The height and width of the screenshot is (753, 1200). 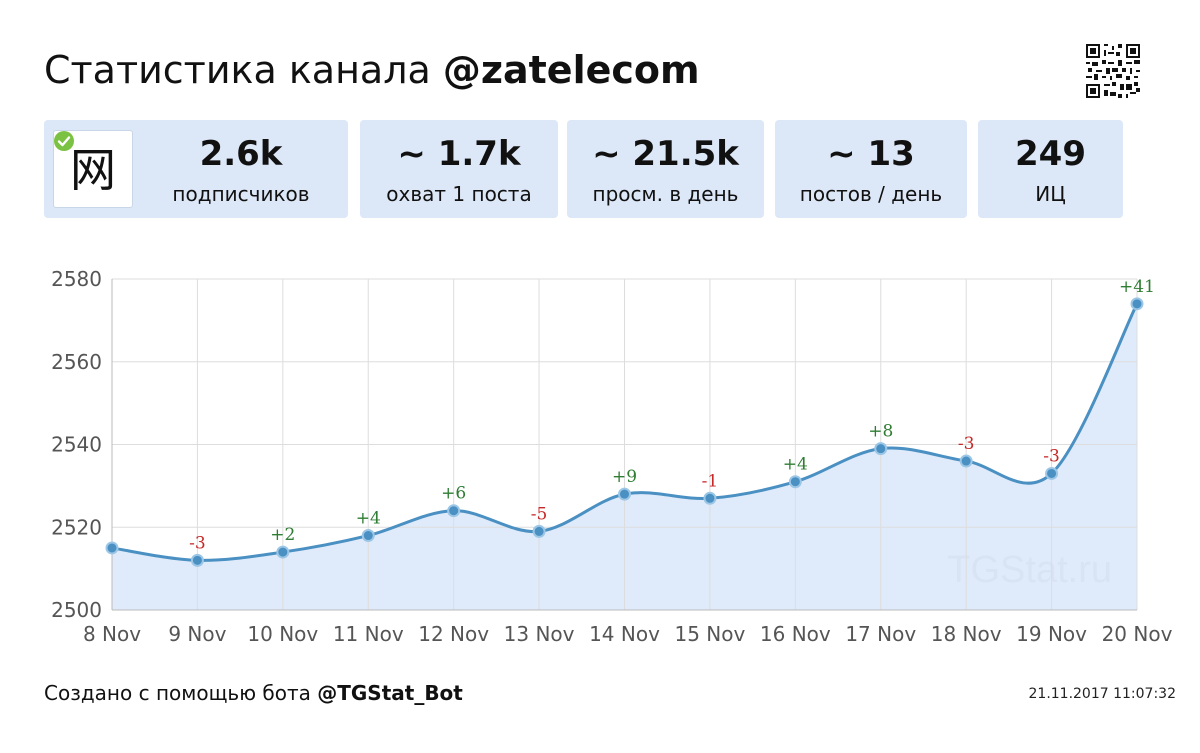 I want to click on stat-value: 2.6k, so click(x=241, y=154).